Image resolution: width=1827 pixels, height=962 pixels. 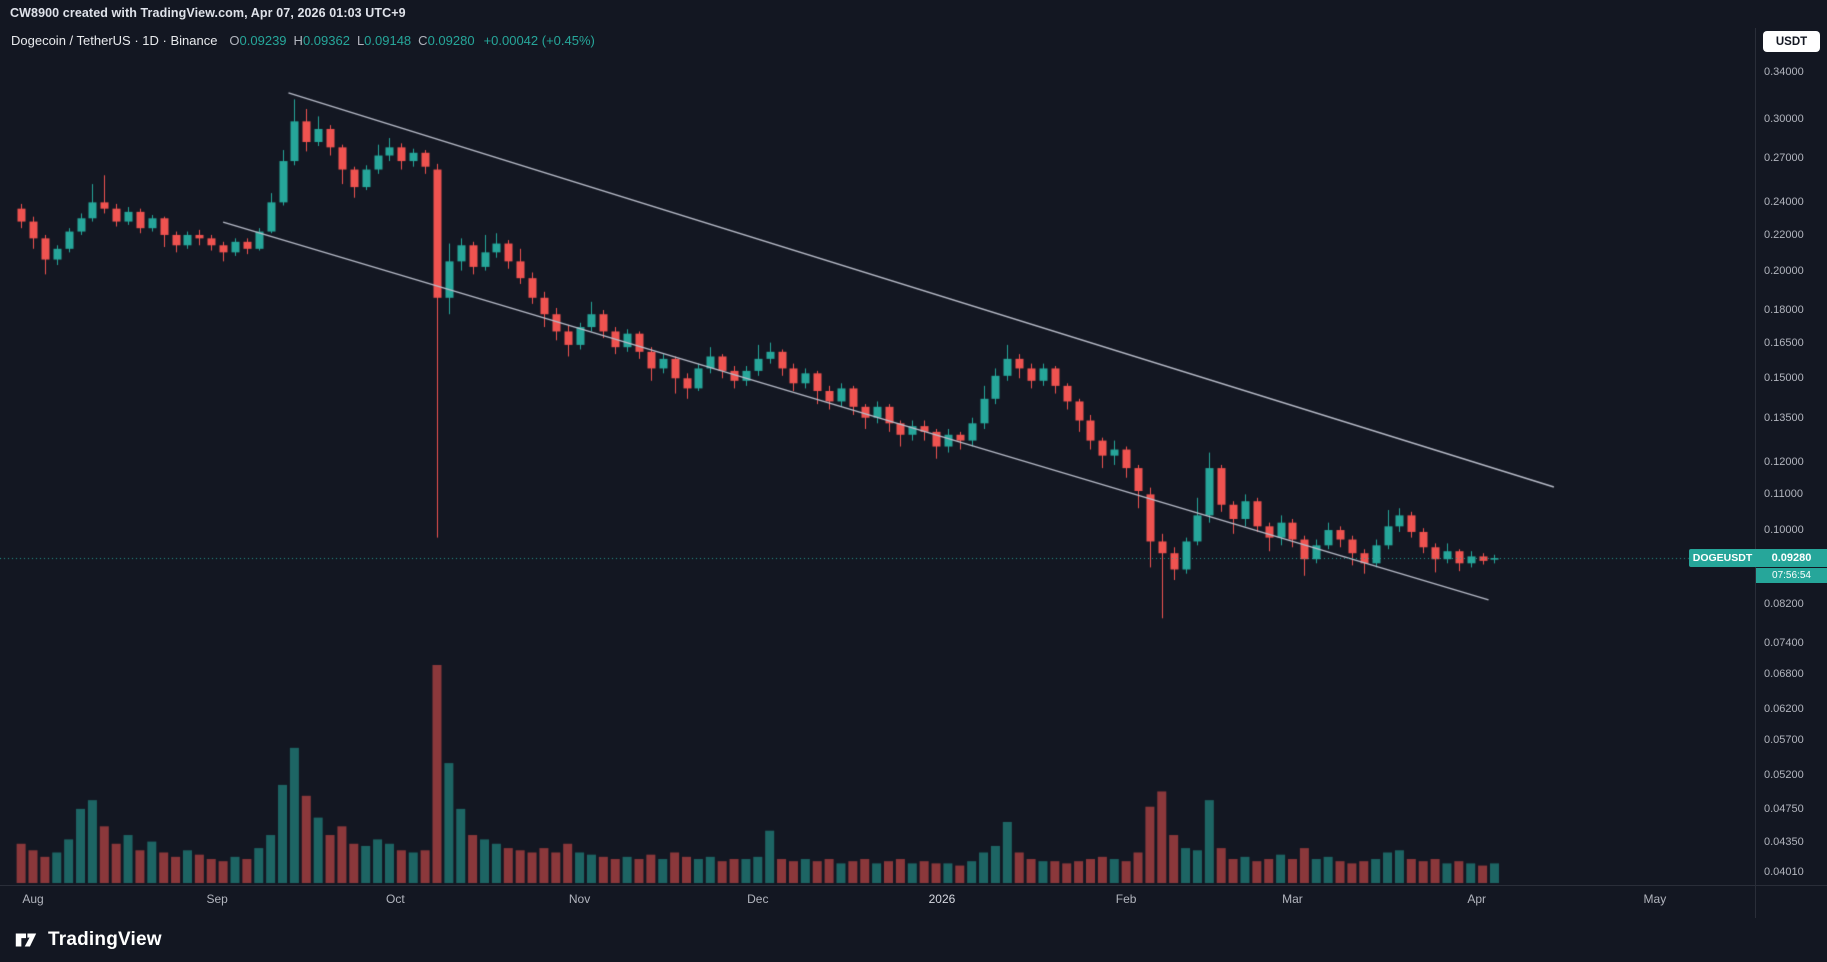 I want to click on price-tick: 0.18000, so click(x=1784, y=310).